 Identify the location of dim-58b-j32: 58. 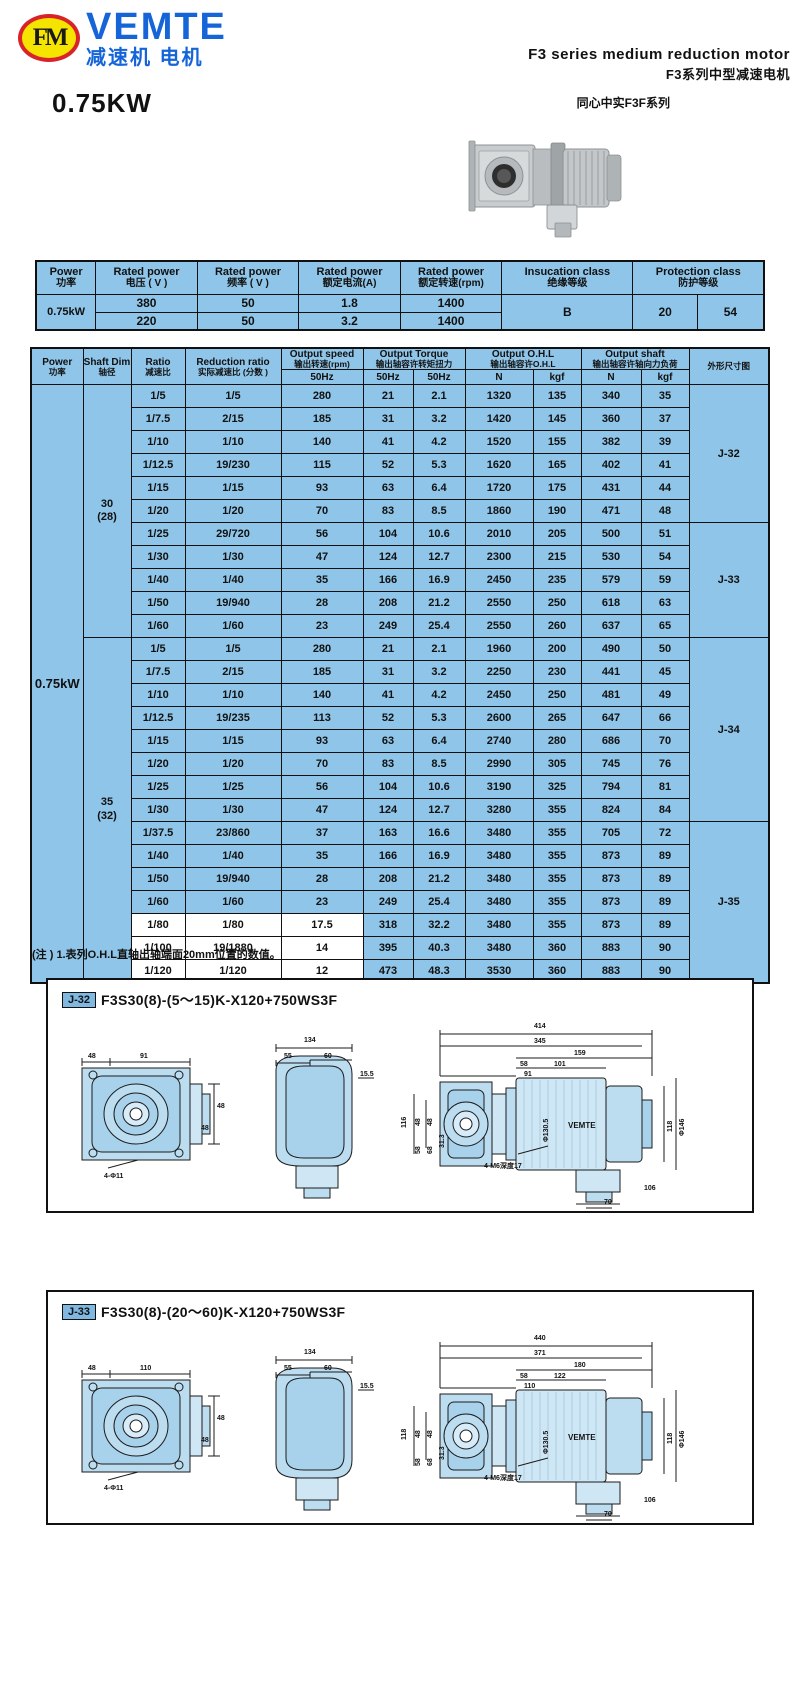
(418, 1150).